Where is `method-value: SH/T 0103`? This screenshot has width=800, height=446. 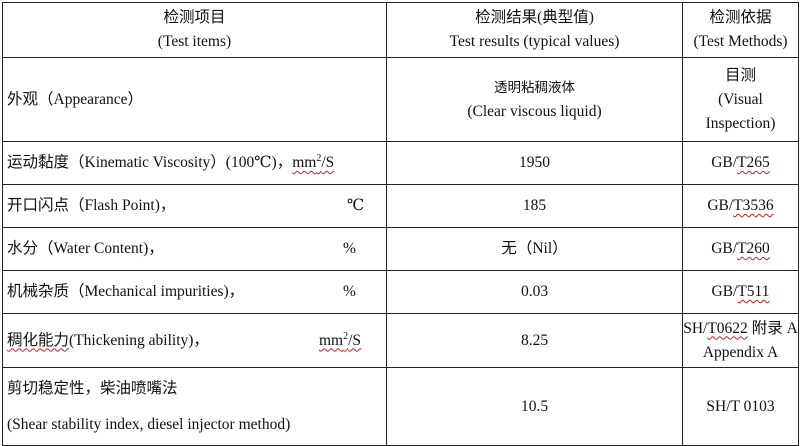 method-value: SH/T 0103 is located at coordinates (740, 406).